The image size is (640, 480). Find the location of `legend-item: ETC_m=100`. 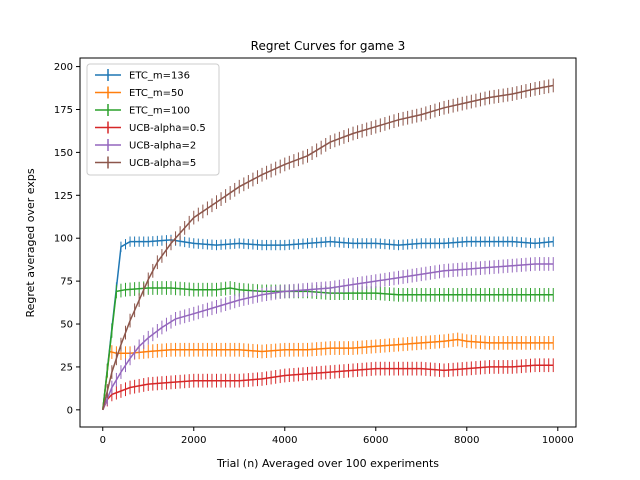

legend-item: ETC_m=100 is located at coordinates (142, 110).